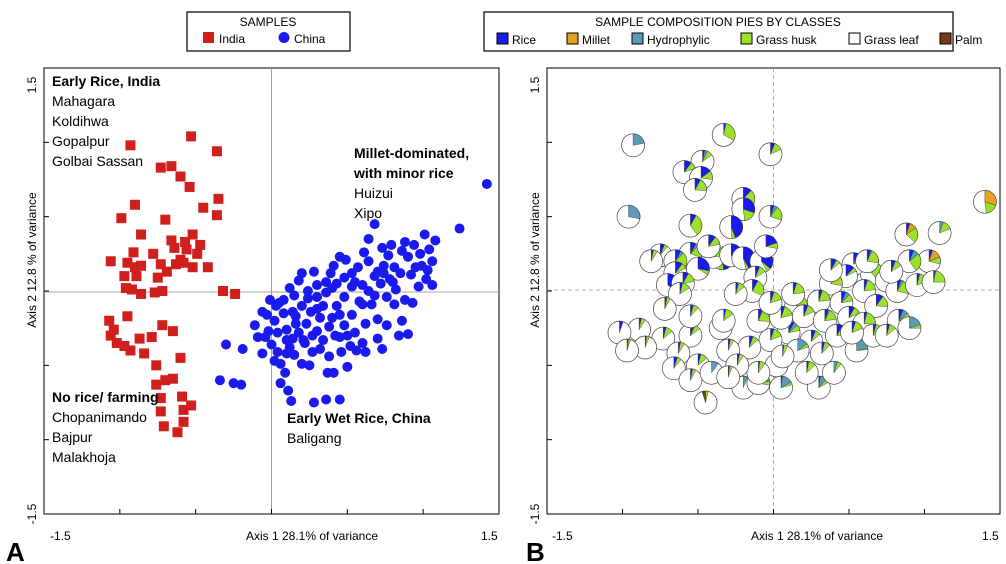 This screenshot has width=1006, height=564. What do you see at coordinates (80, 121) in the screenshot?
I see `annotation-site: Koldihwa` at bounding box center [80, 121].